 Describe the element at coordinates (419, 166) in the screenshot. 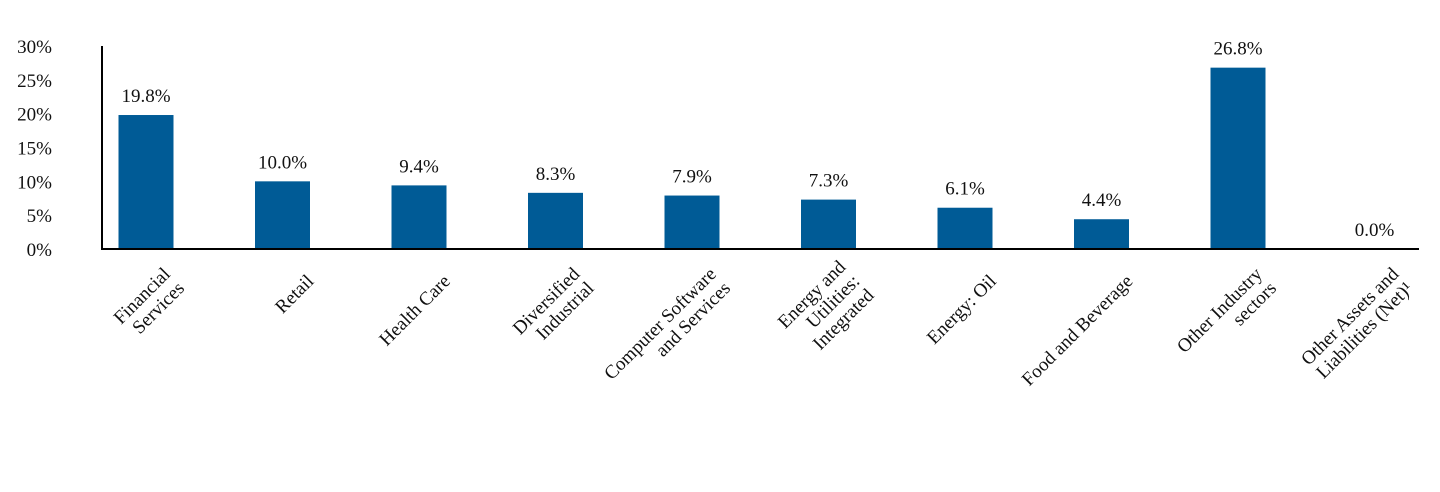

I see `data-label: 9.4%` at that location.